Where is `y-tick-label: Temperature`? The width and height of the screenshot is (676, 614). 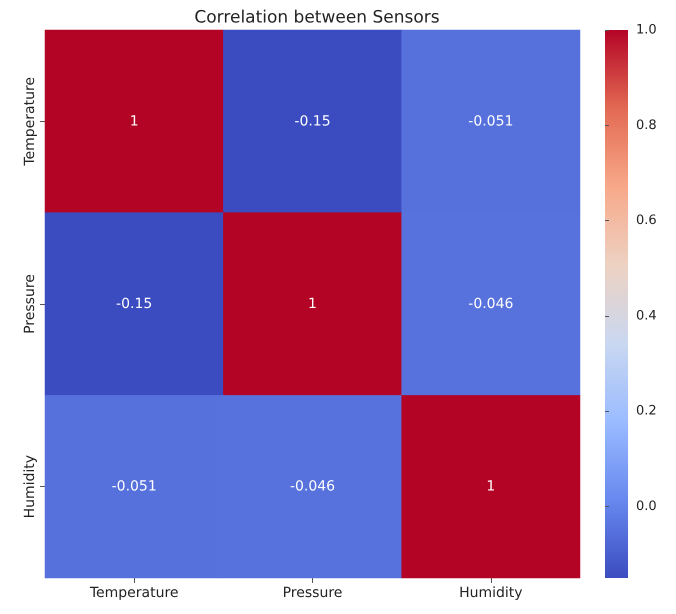
y-tick-label: Temperature is located at coordinates (30, 121).